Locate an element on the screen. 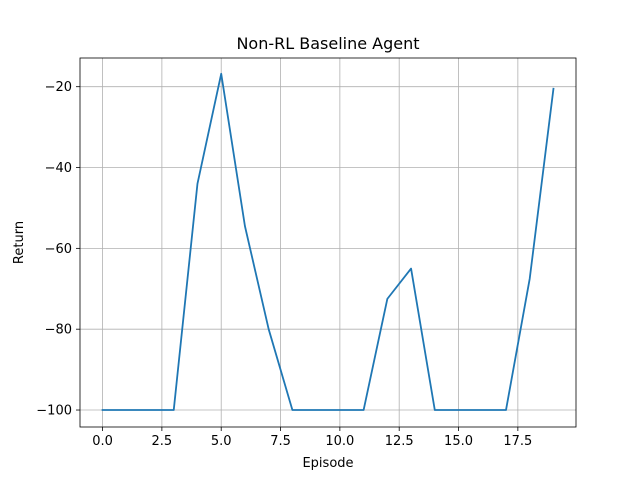 The width and height of the screenshot is (640, 480). y-axis-ticks: −100 −80 −60 −40 −20 is located at coordinates (58, 249).